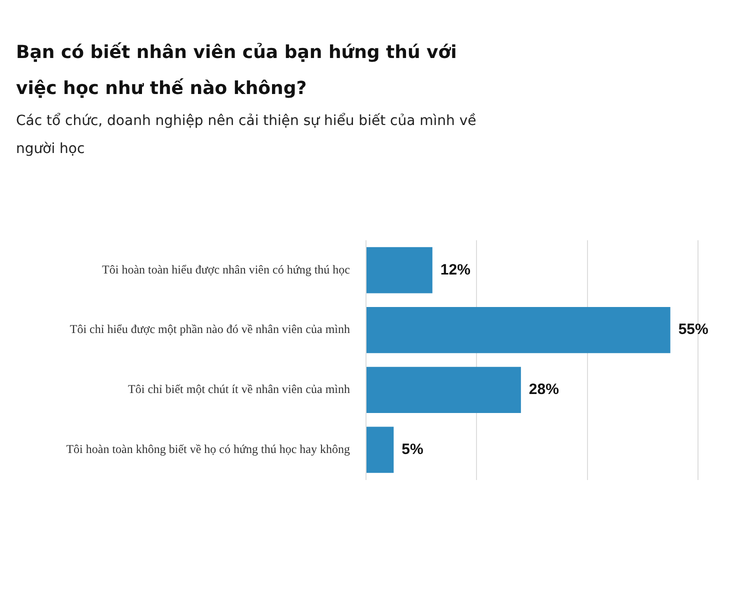 This screenshot has height=604, width=750. I want to click on data-label: 28%, so click(543, 389).